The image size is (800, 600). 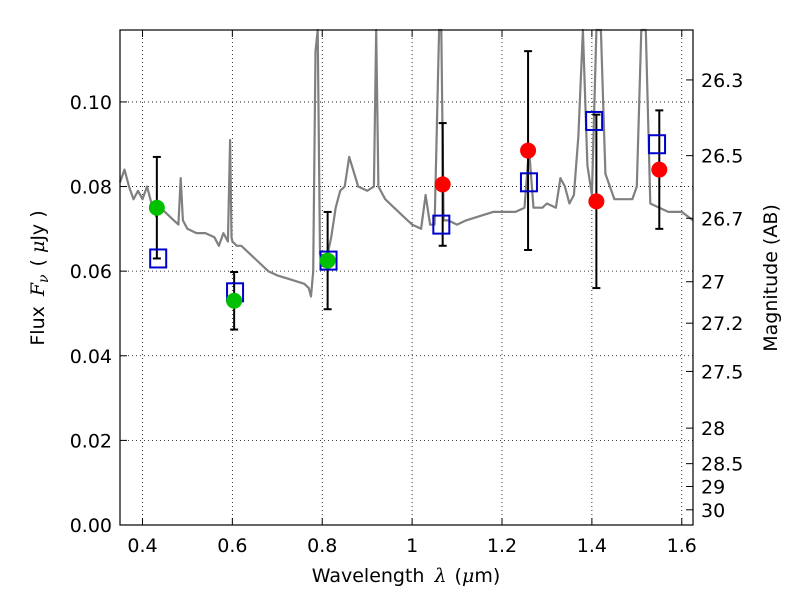 I want to click on x-tick-label: 0.8, so click(x=322, y=546).